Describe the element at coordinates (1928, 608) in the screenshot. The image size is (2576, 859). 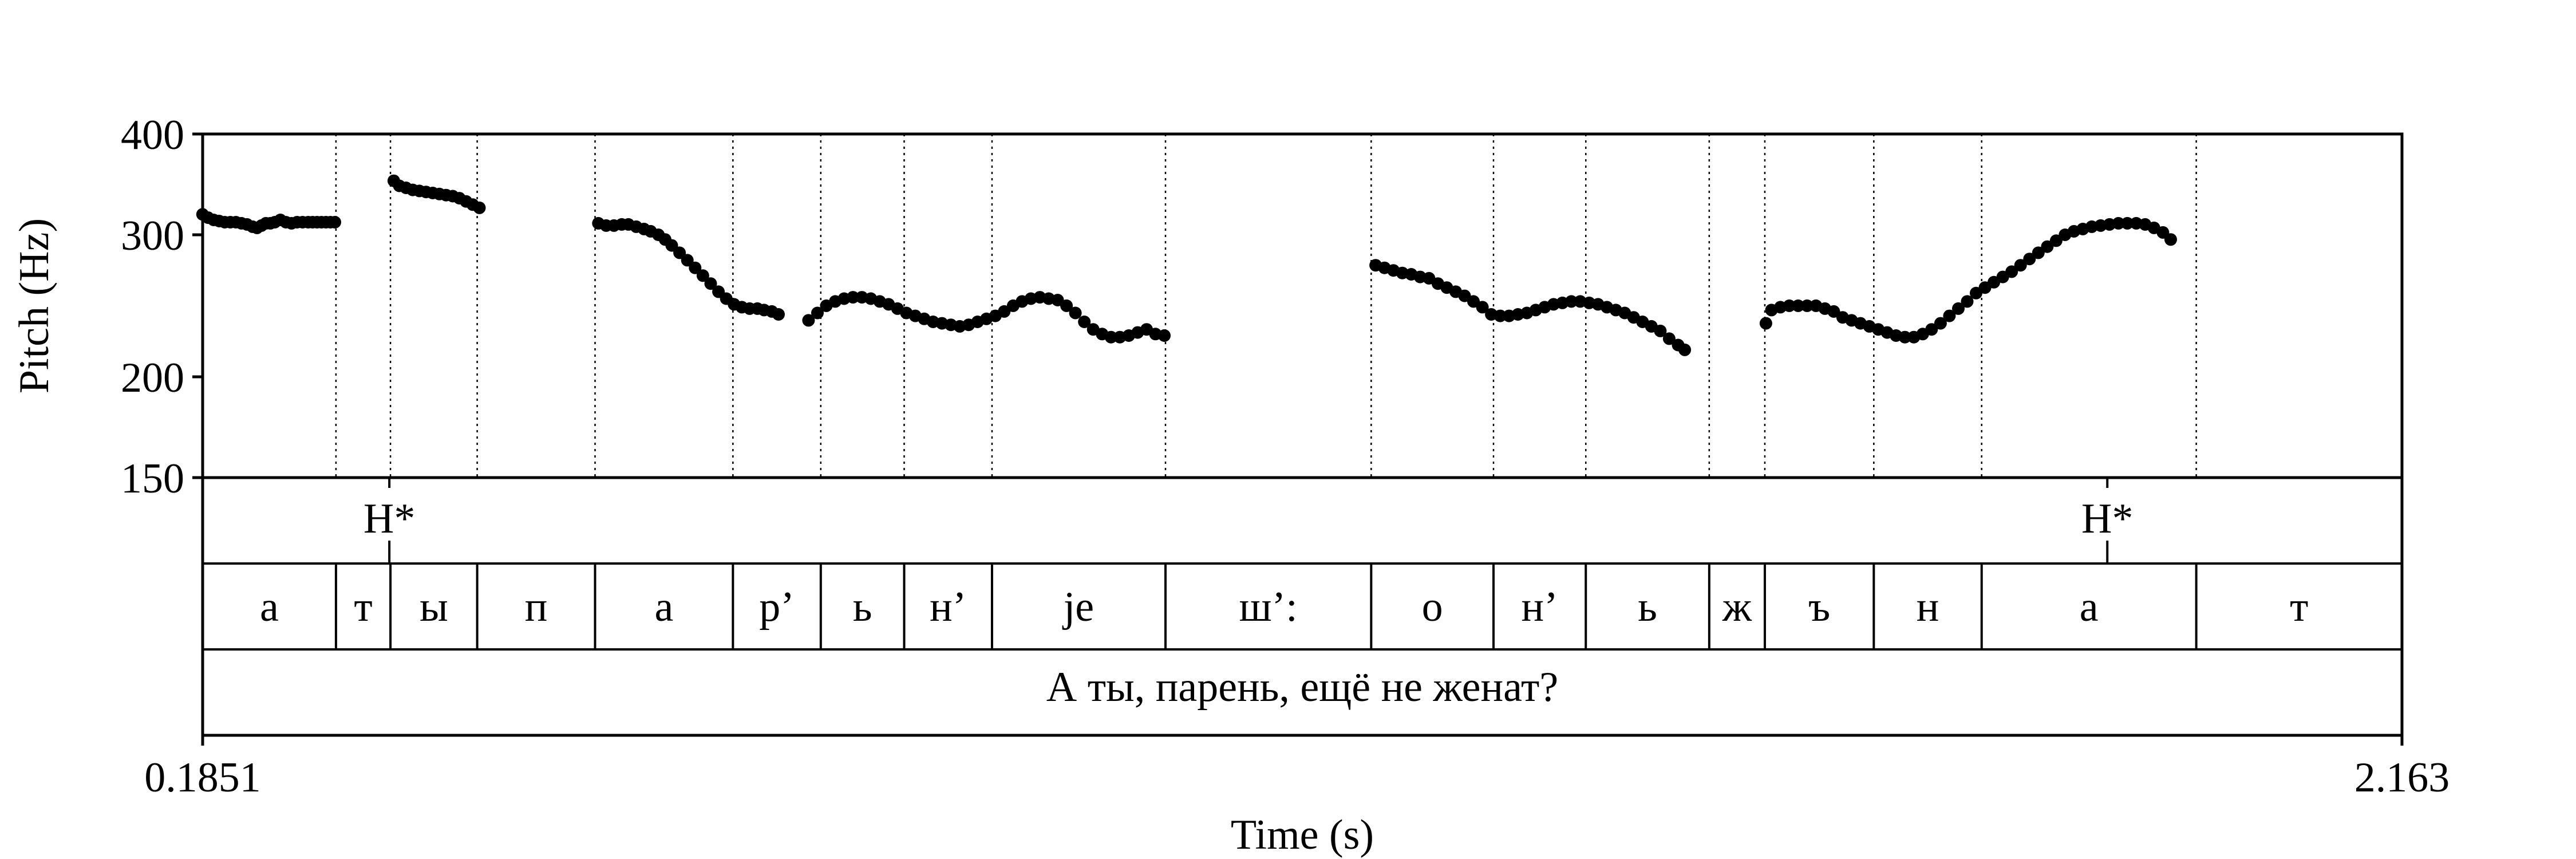
I see `segment-label: н` at that location.